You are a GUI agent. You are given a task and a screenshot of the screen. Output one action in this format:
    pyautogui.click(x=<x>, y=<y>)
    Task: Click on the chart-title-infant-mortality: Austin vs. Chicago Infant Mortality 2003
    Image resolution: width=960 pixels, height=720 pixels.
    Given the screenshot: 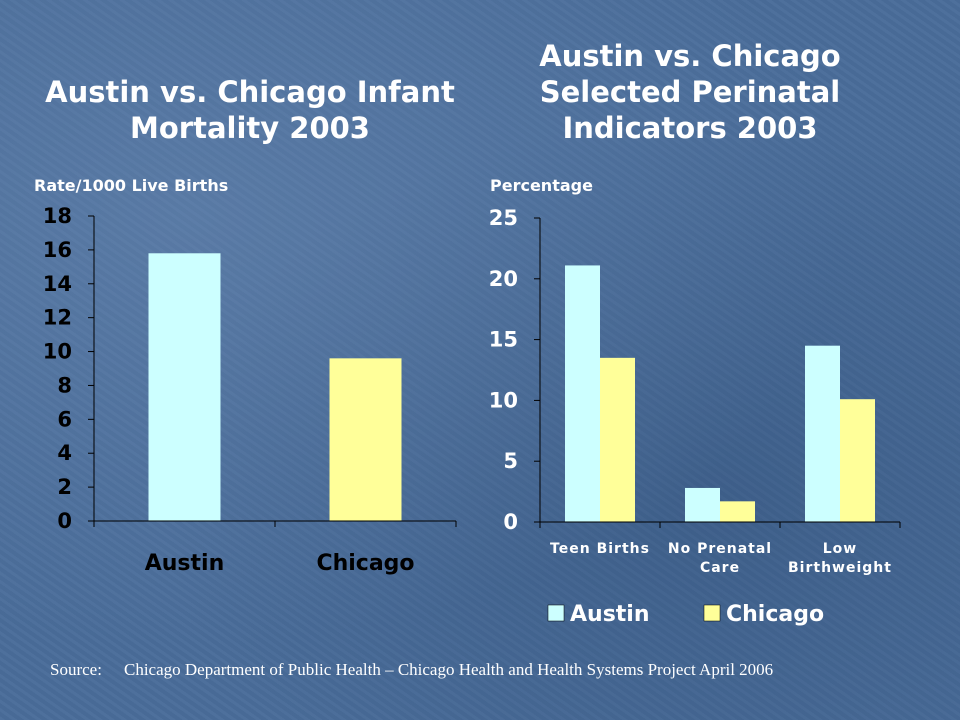 What is the action you would take?
    pyautogui.click(x=250, y=110)
    